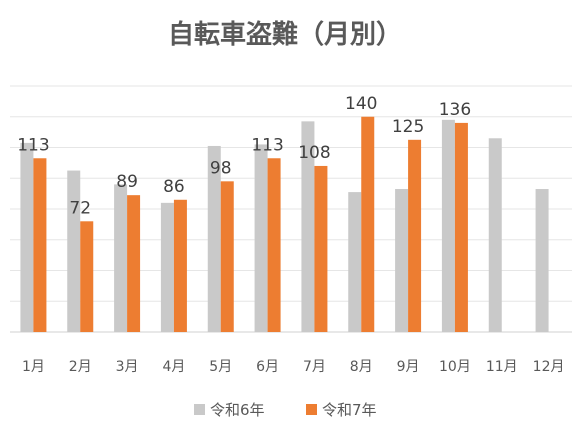  What do you see at coordinates (408, 127) in the screenshot?
I see `data-label-9月: 125` at bounding box center [408, 127].